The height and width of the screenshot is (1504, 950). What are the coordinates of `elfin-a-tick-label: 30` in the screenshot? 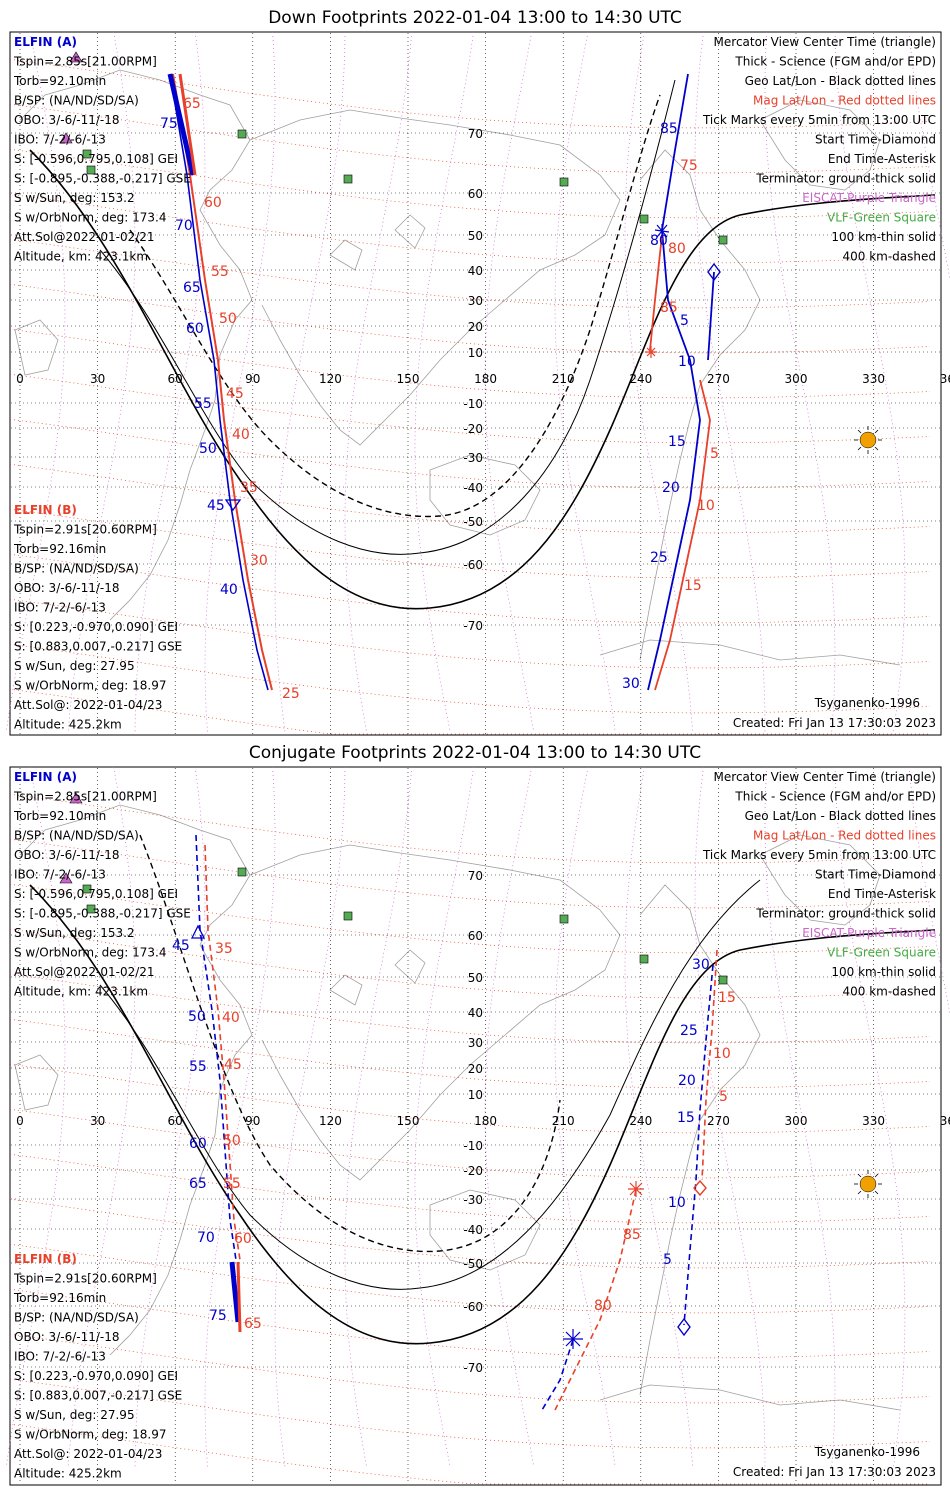 It's located at (631, 684).